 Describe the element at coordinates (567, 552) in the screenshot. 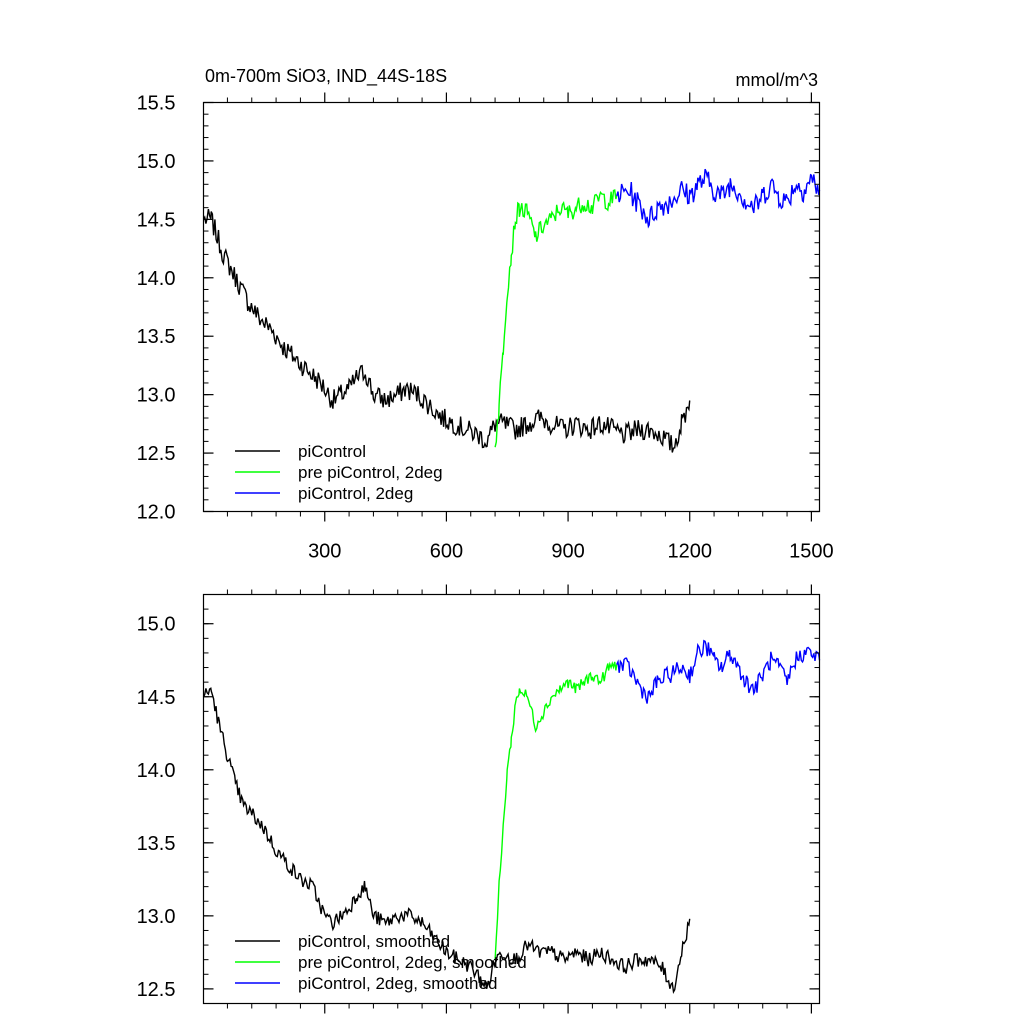

I see `top-x-tick-label: 900` at that location.